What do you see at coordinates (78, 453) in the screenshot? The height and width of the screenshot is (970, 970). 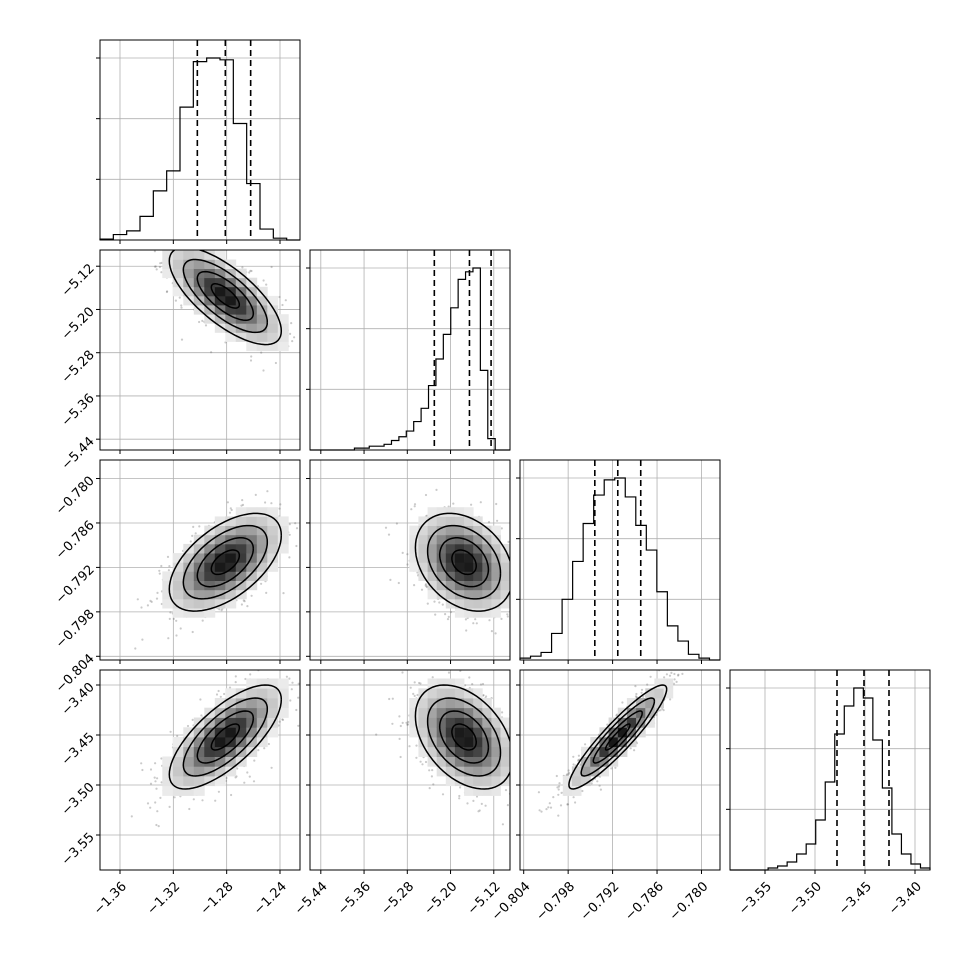 I see `y-tick-label: −5.44` at bounding box center [78, 453].